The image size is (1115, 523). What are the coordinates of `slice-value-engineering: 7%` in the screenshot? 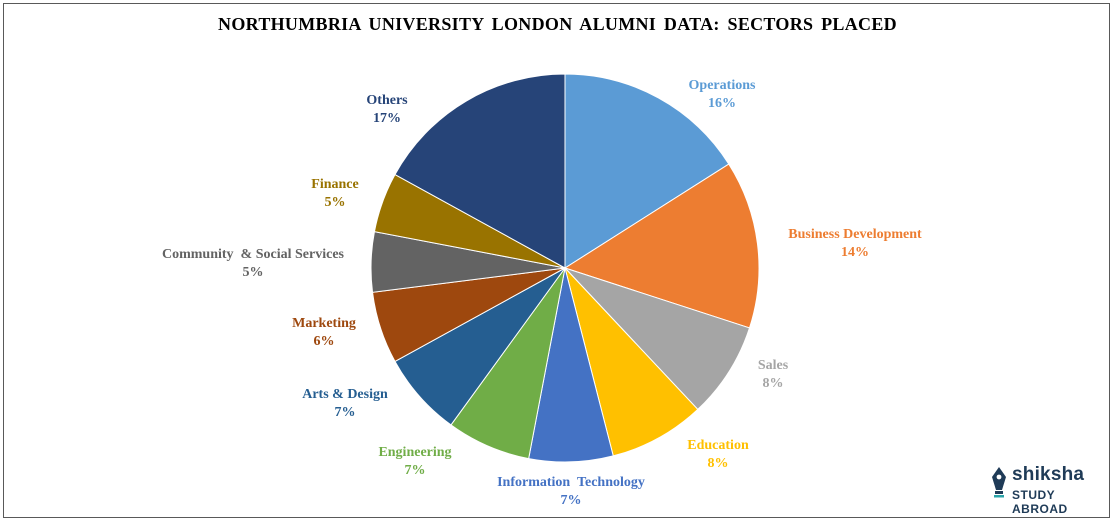 It's located at (415, 470).